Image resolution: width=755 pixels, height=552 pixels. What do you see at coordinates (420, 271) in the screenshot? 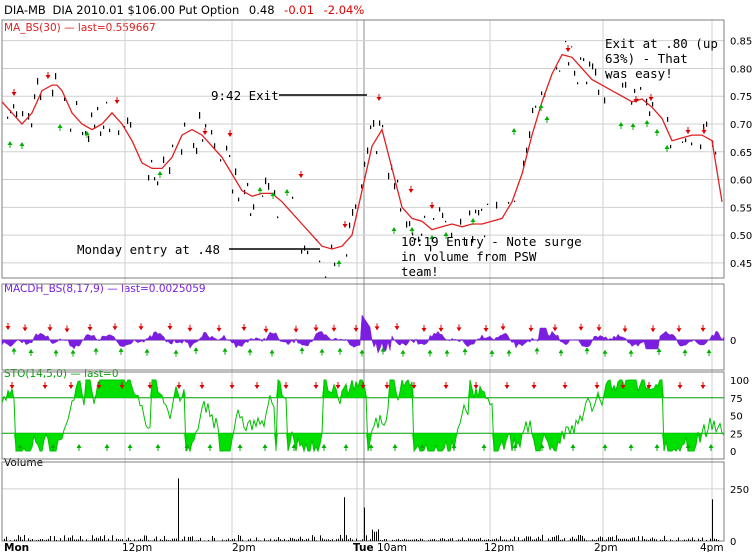
I see `annotation-1019-entry-line3: team!` at bounding box center [420, 271].